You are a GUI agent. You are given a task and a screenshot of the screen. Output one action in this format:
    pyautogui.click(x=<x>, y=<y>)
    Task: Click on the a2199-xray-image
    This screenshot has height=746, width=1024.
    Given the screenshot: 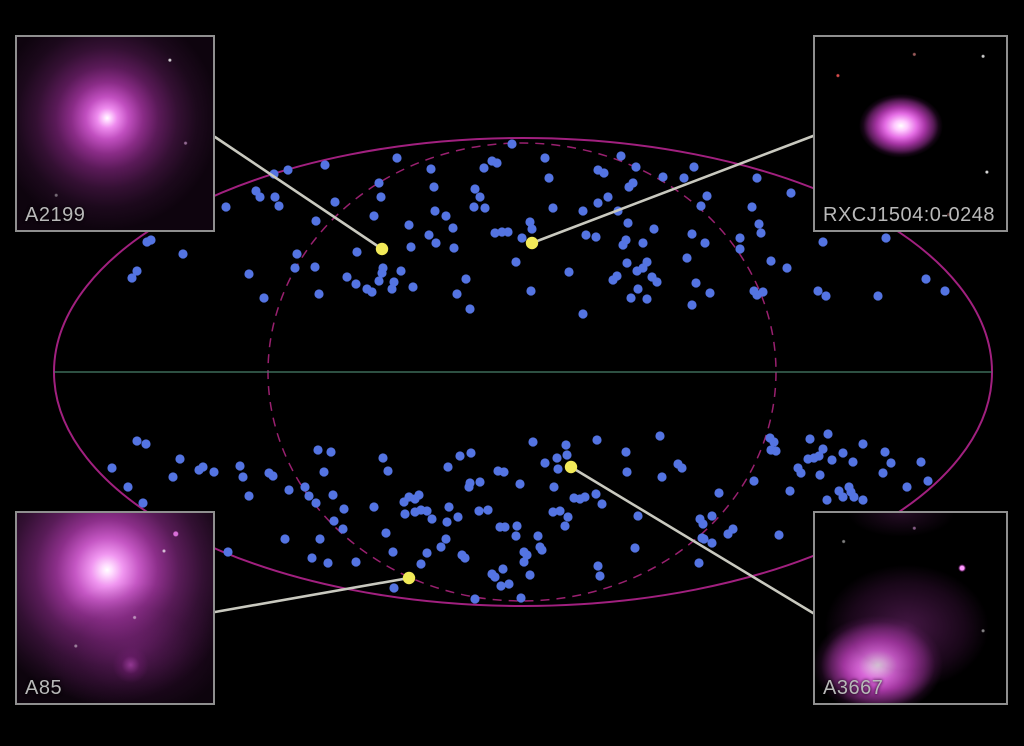 What is the action you would take?
    pyautogui.click(x=115, y=133)
    